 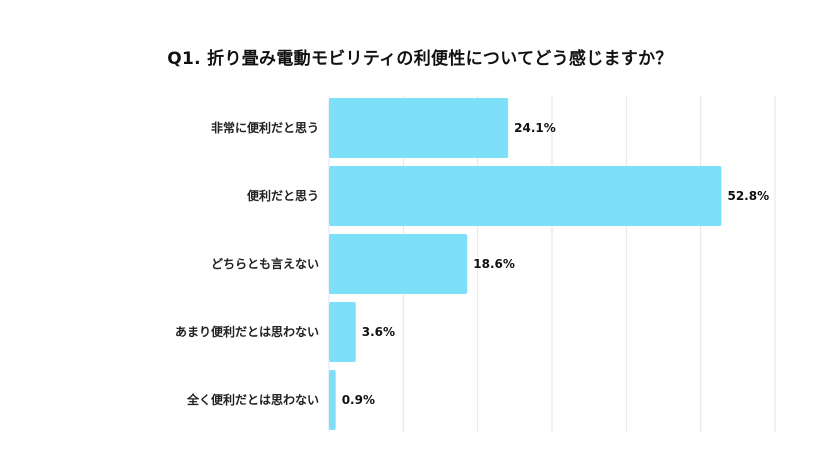 What do you see at coordinates (265, 263) in the screenshot?
I see `category-label: どちらとも言えない` at bounding box center [265, 263].